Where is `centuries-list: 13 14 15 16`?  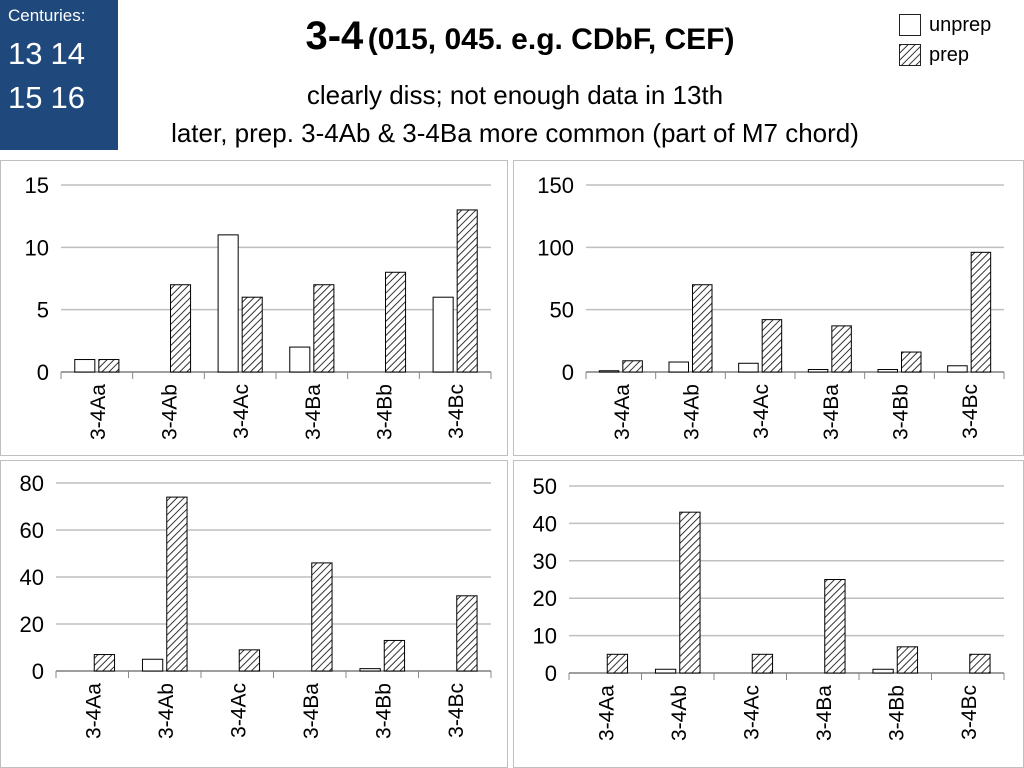
centuries-list: 13 14 15 16 is located at coordinates (63, 76).